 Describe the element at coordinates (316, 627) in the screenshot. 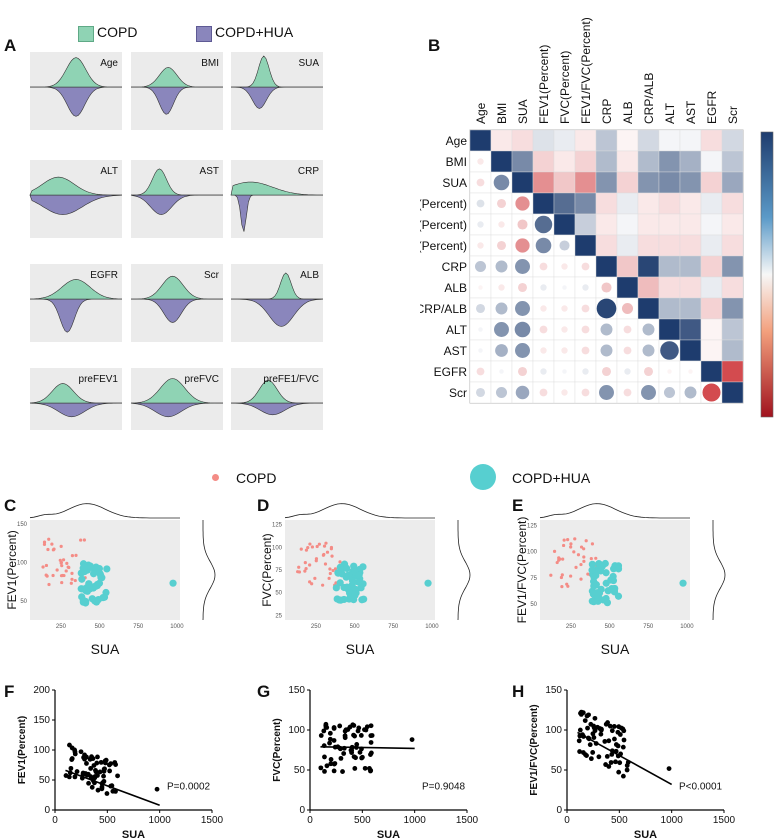

I see `scatter-d-xtick-0: 250` at that location.